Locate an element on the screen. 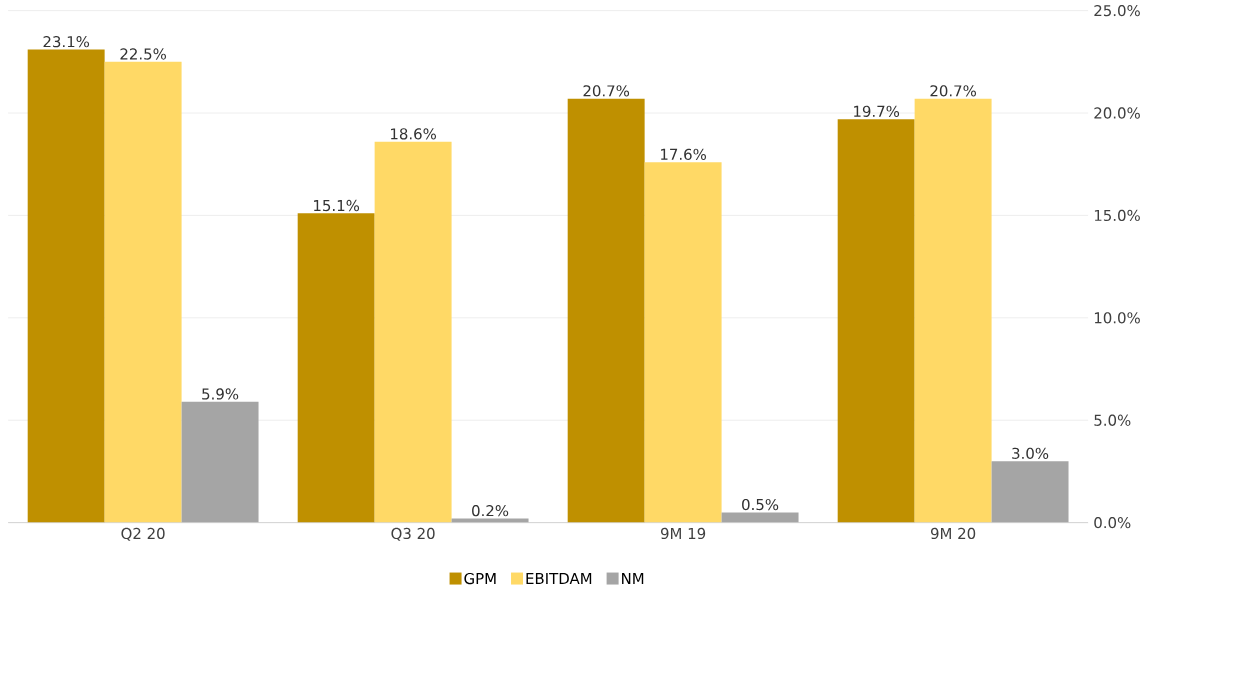 The height and width of the screenshot is (674, 1243). data-label: 0.2% is located at coordinates (490, 510).